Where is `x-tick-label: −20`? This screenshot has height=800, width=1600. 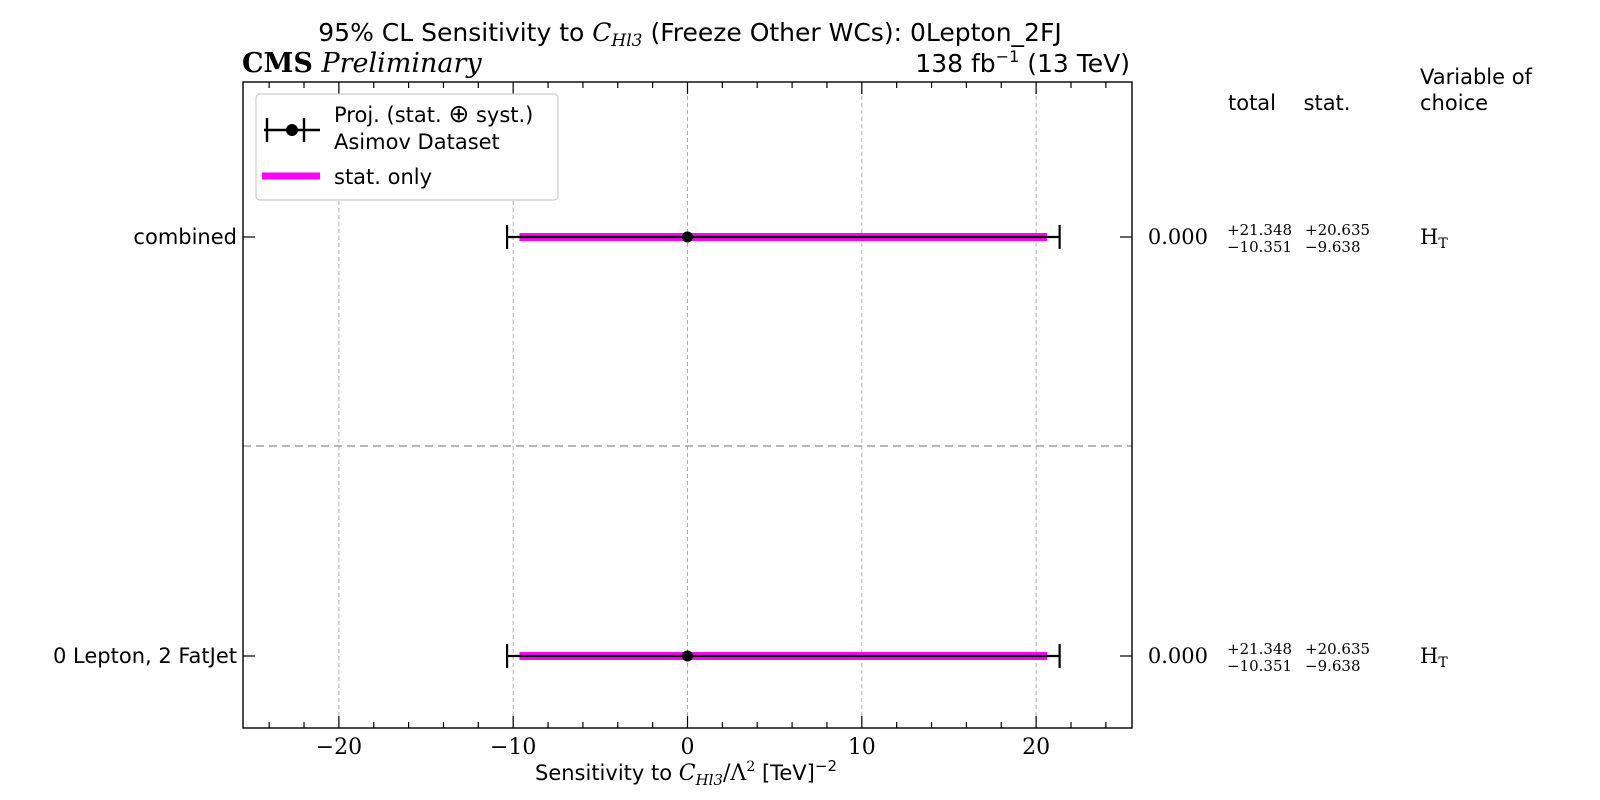
x-tick-label: −20 is located at coordinates (339, 747).